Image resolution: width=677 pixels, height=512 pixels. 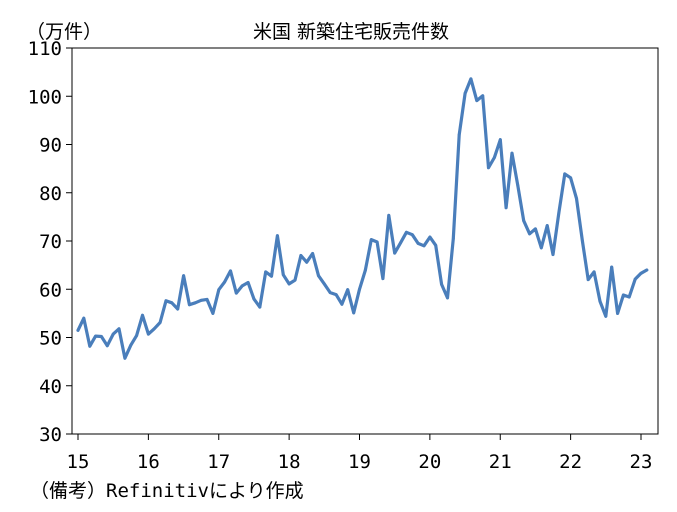 What do you see at coordinates (50, 290) in the screenshot?
I see `y-tick-label: 60` at bounding box center [50, 290].